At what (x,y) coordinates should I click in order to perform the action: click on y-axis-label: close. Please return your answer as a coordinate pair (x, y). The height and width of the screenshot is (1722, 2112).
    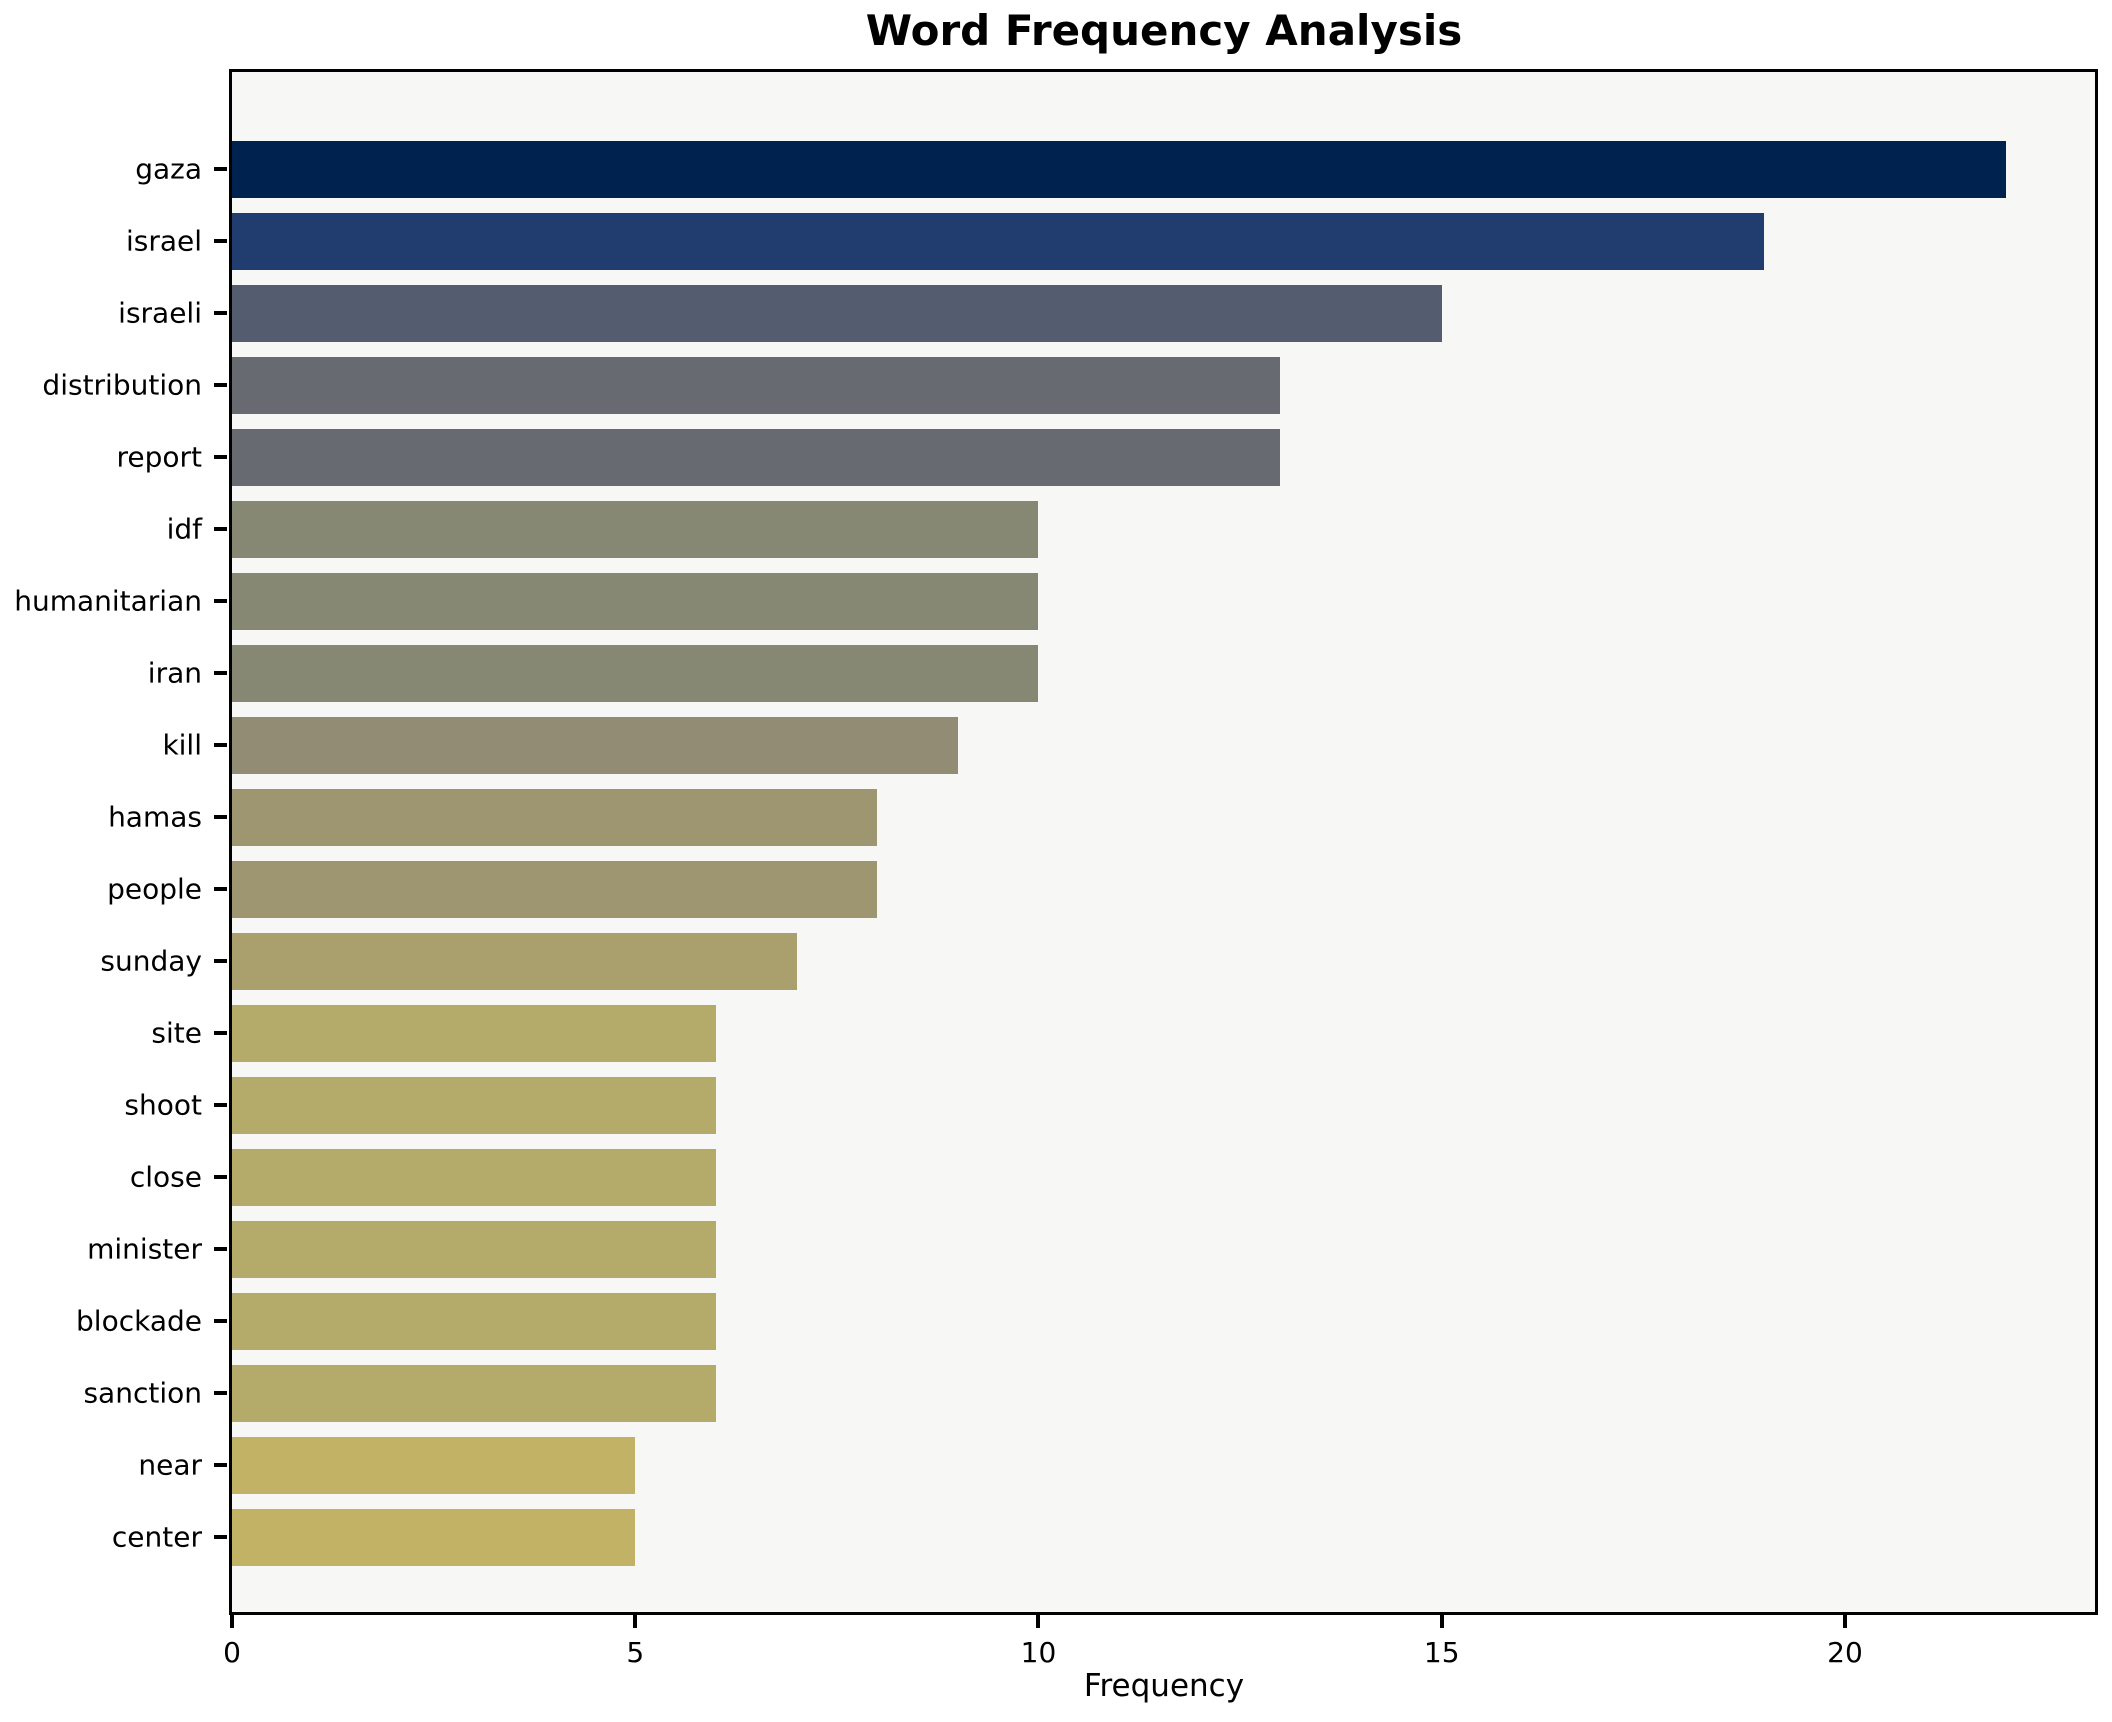
    Looking at the image, I should click on (165, 1177).